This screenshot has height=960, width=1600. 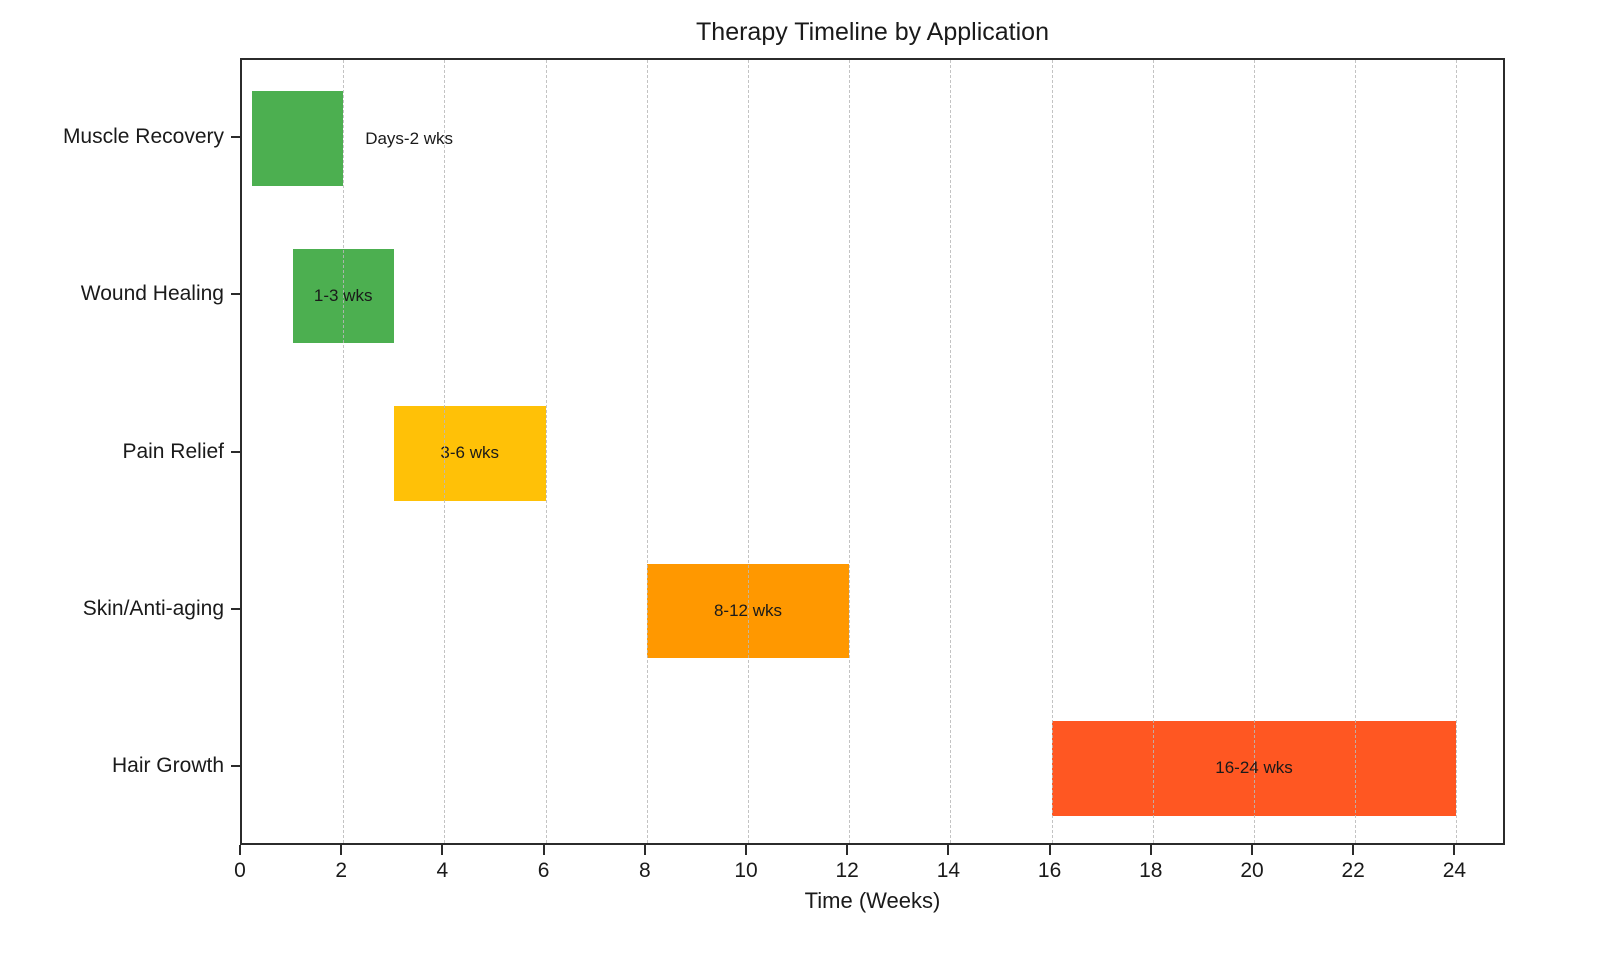 I want to click on x-tick-label: 20, so click(x=1252, y=870).